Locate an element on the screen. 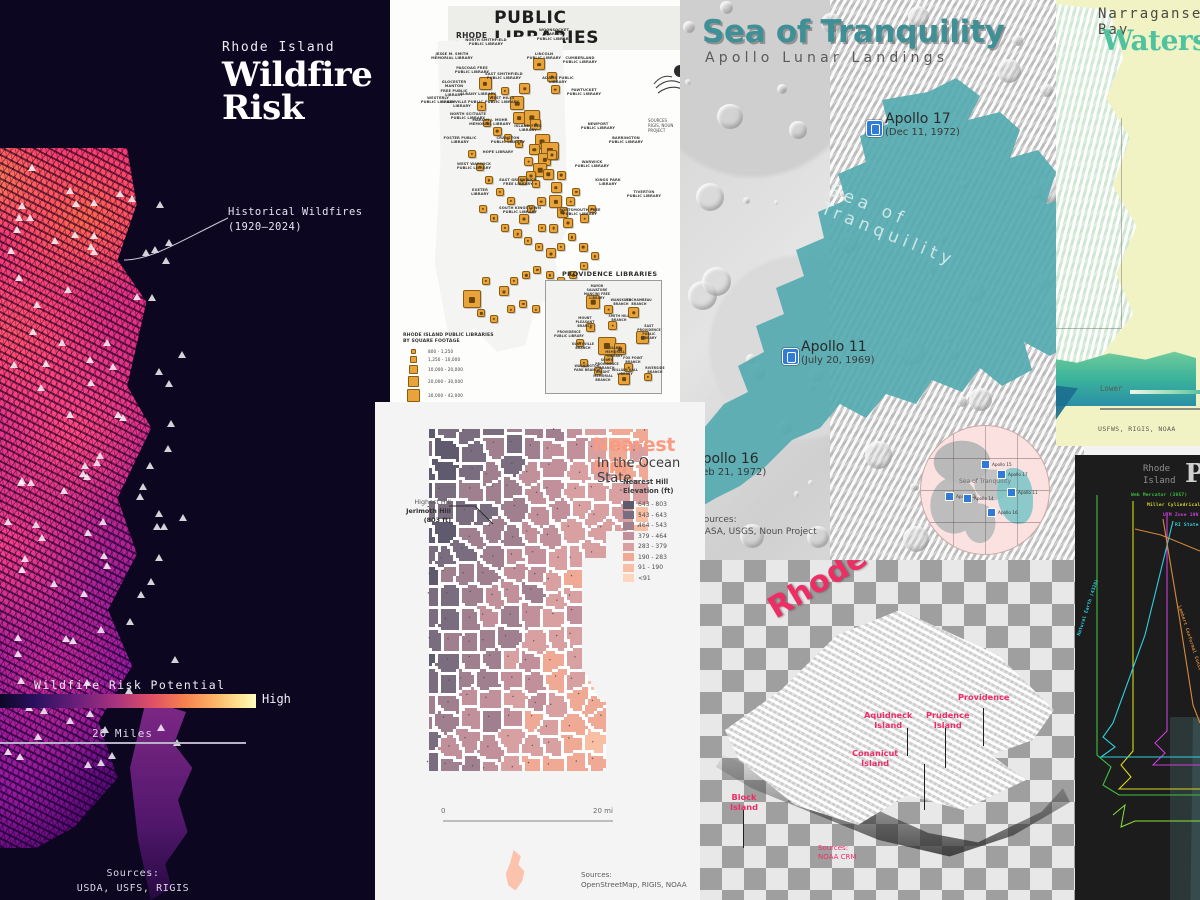 The image size is (1200, 900). nearest-hill-legend-label: 464 - 543 is located at coordinates (652, 526).